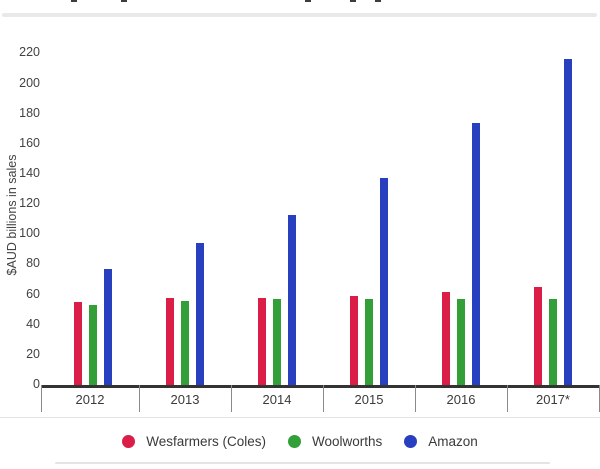 Image resolution: width=600 pixels, height=469 pixels. I want to click on y-tick-label: 120, so click(29, 203).